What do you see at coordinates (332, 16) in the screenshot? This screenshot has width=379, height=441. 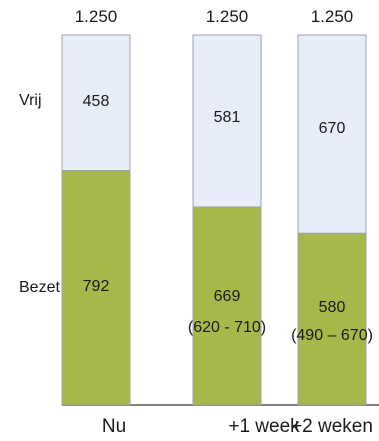 I see `total-label-2: 1.250` at bounding box center [332, 16].